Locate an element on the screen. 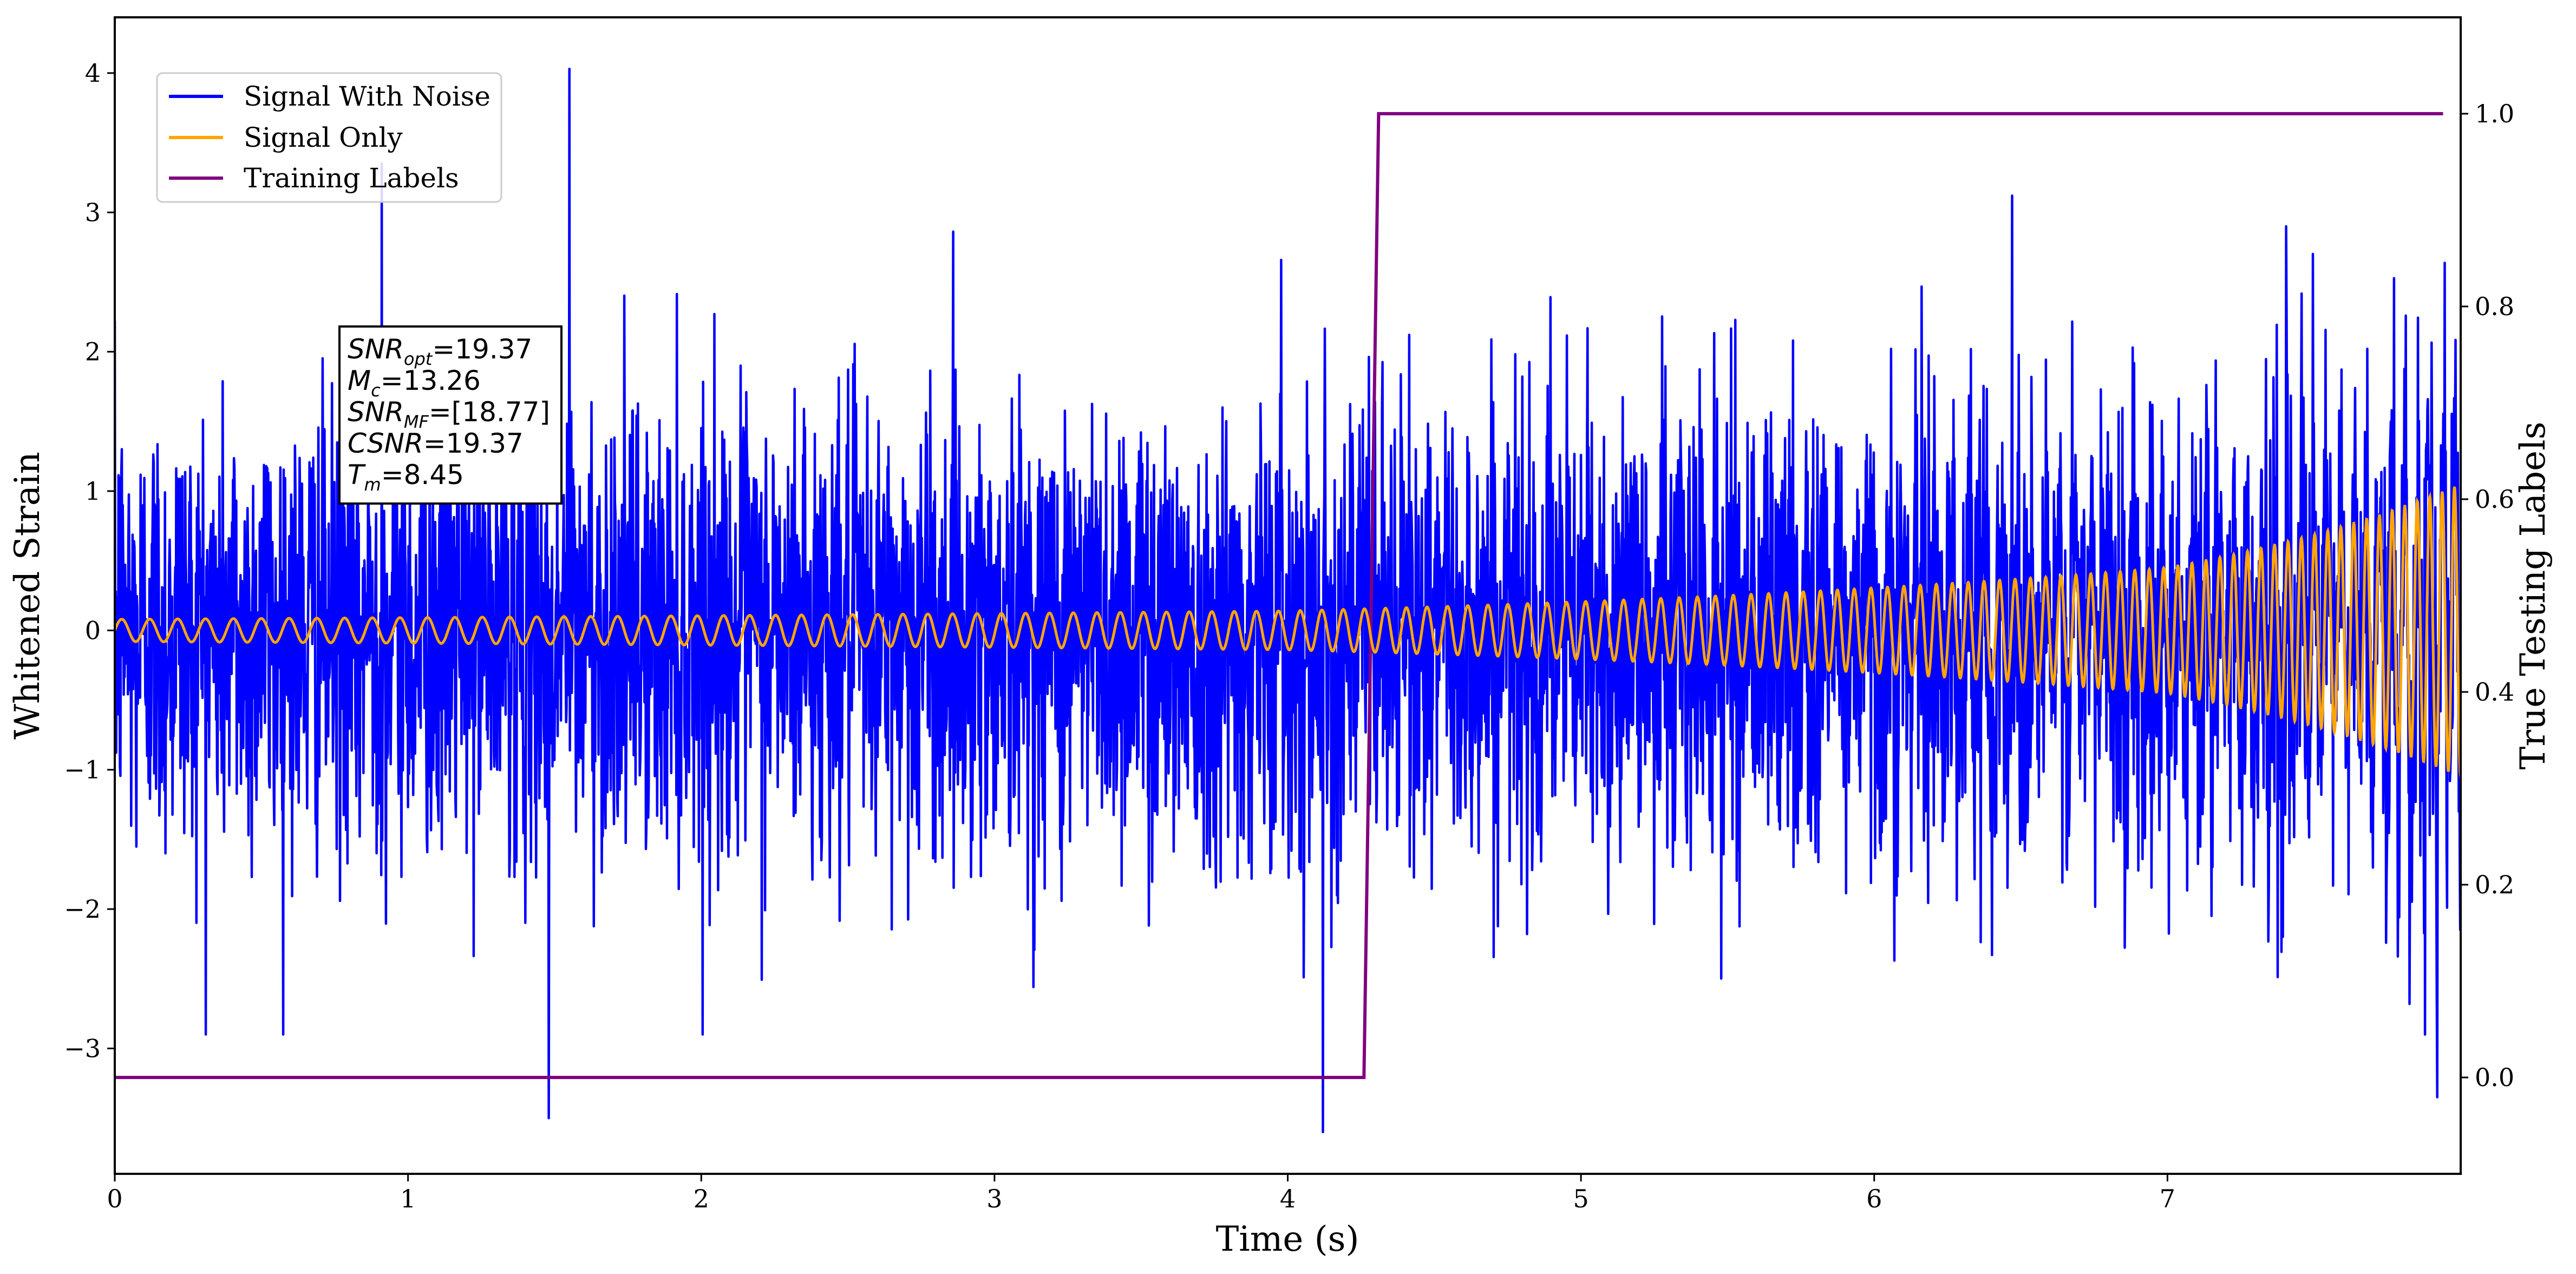  y2-tick-label: 0.8 is located at coordinates (2495, 306).